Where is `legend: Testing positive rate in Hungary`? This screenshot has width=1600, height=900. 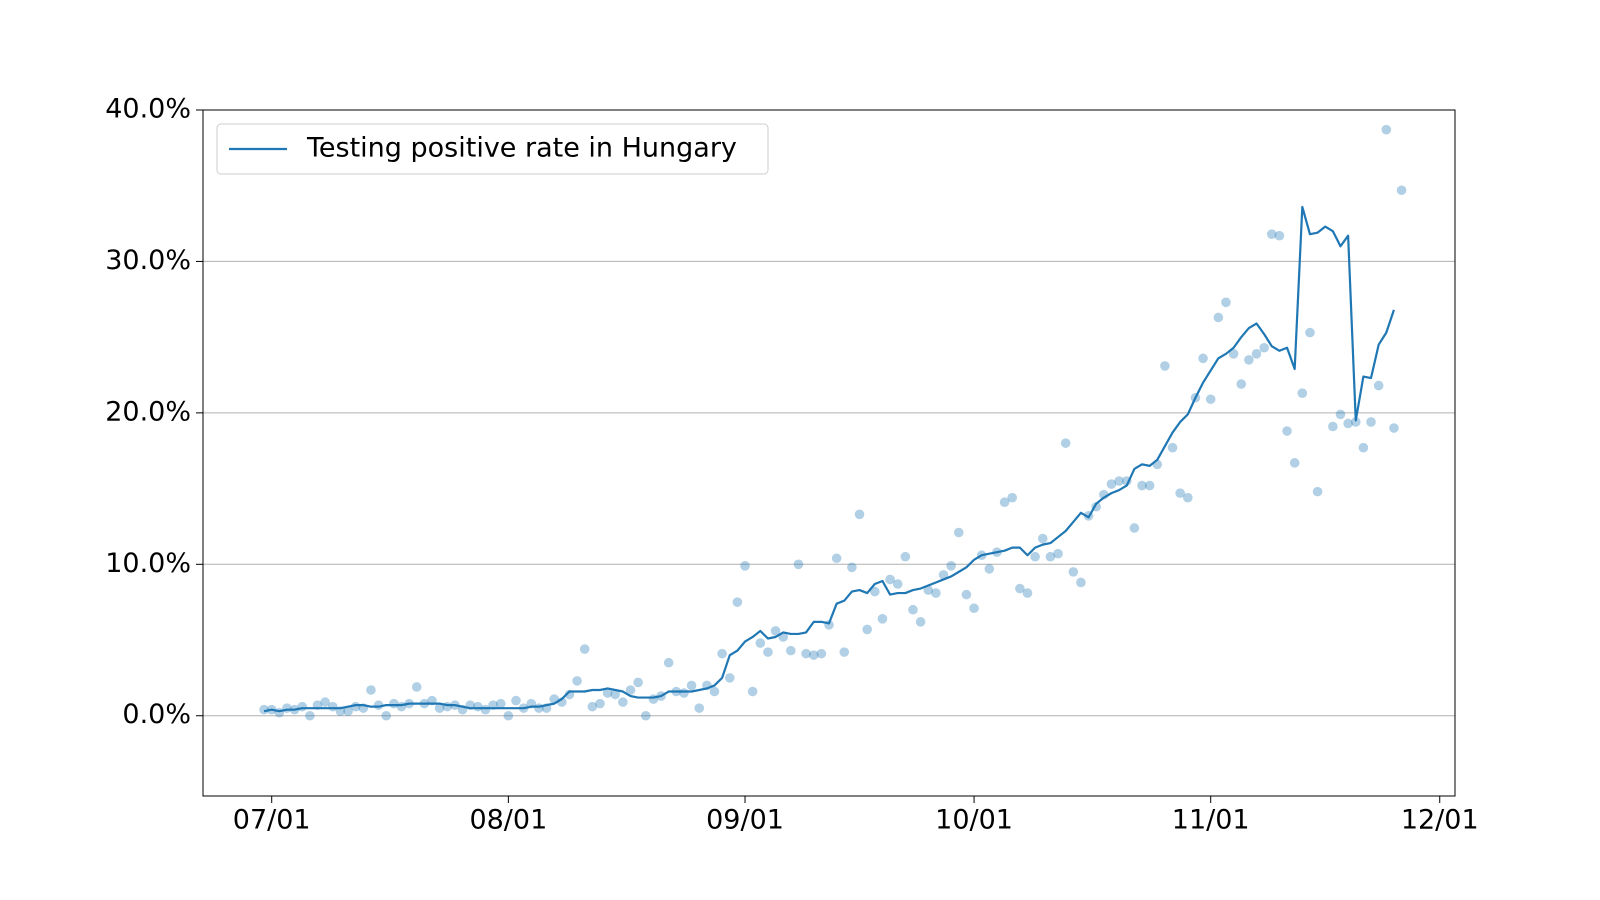 legend: Testing positive rate in Hungary is located at coordinates (492, 149).